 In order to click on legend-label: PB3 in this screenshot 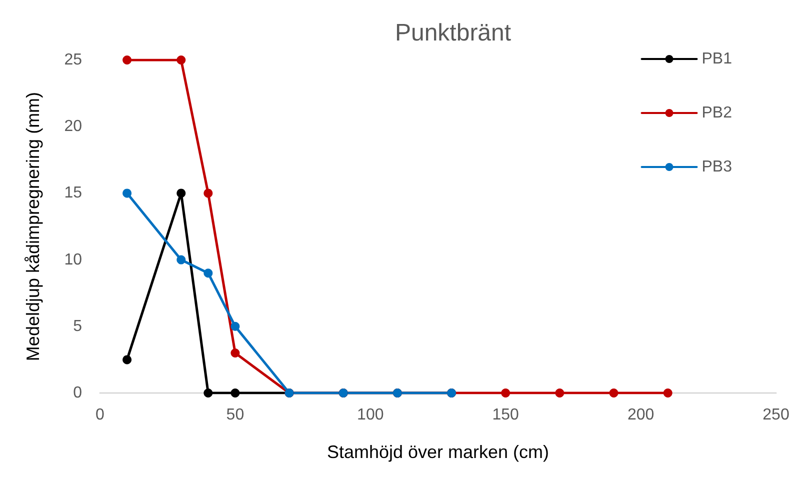, I will do `click(717, 167)`.